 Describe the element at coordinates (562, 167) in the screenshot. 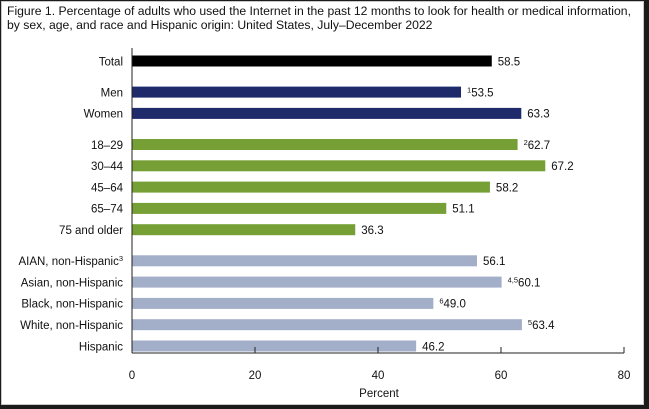

I see `value-label-30-44: 67.2` at that location.